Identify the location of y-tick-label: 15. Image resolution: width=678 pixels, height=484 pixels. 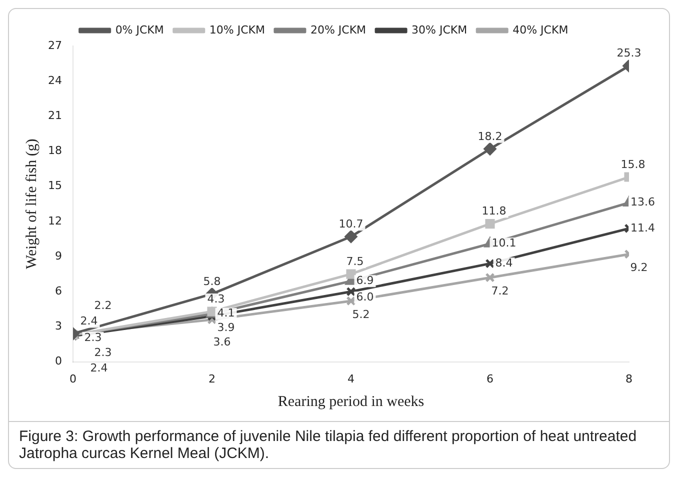
(55, 185).